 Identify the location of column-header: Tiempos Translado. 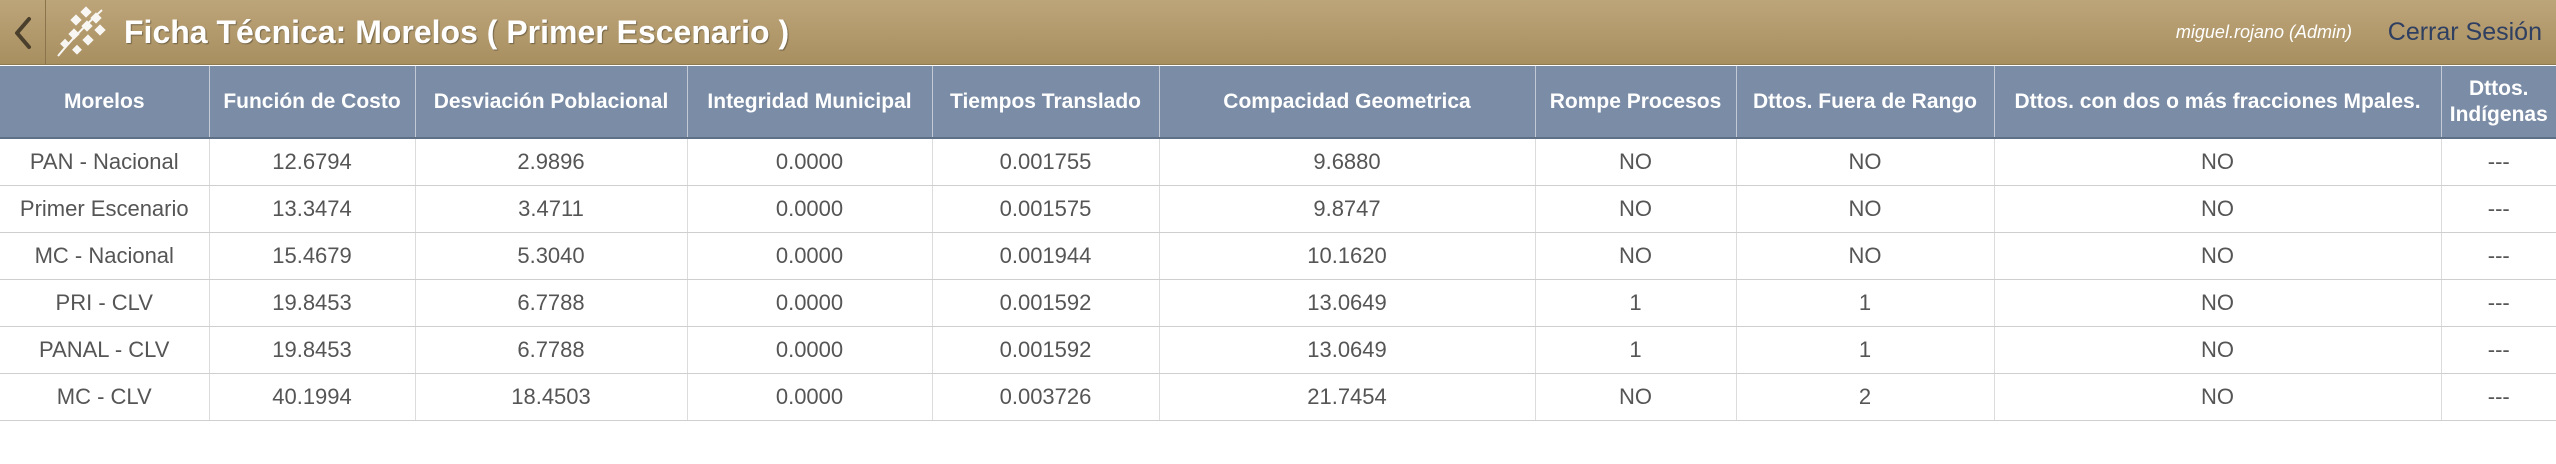
(1046, 102).